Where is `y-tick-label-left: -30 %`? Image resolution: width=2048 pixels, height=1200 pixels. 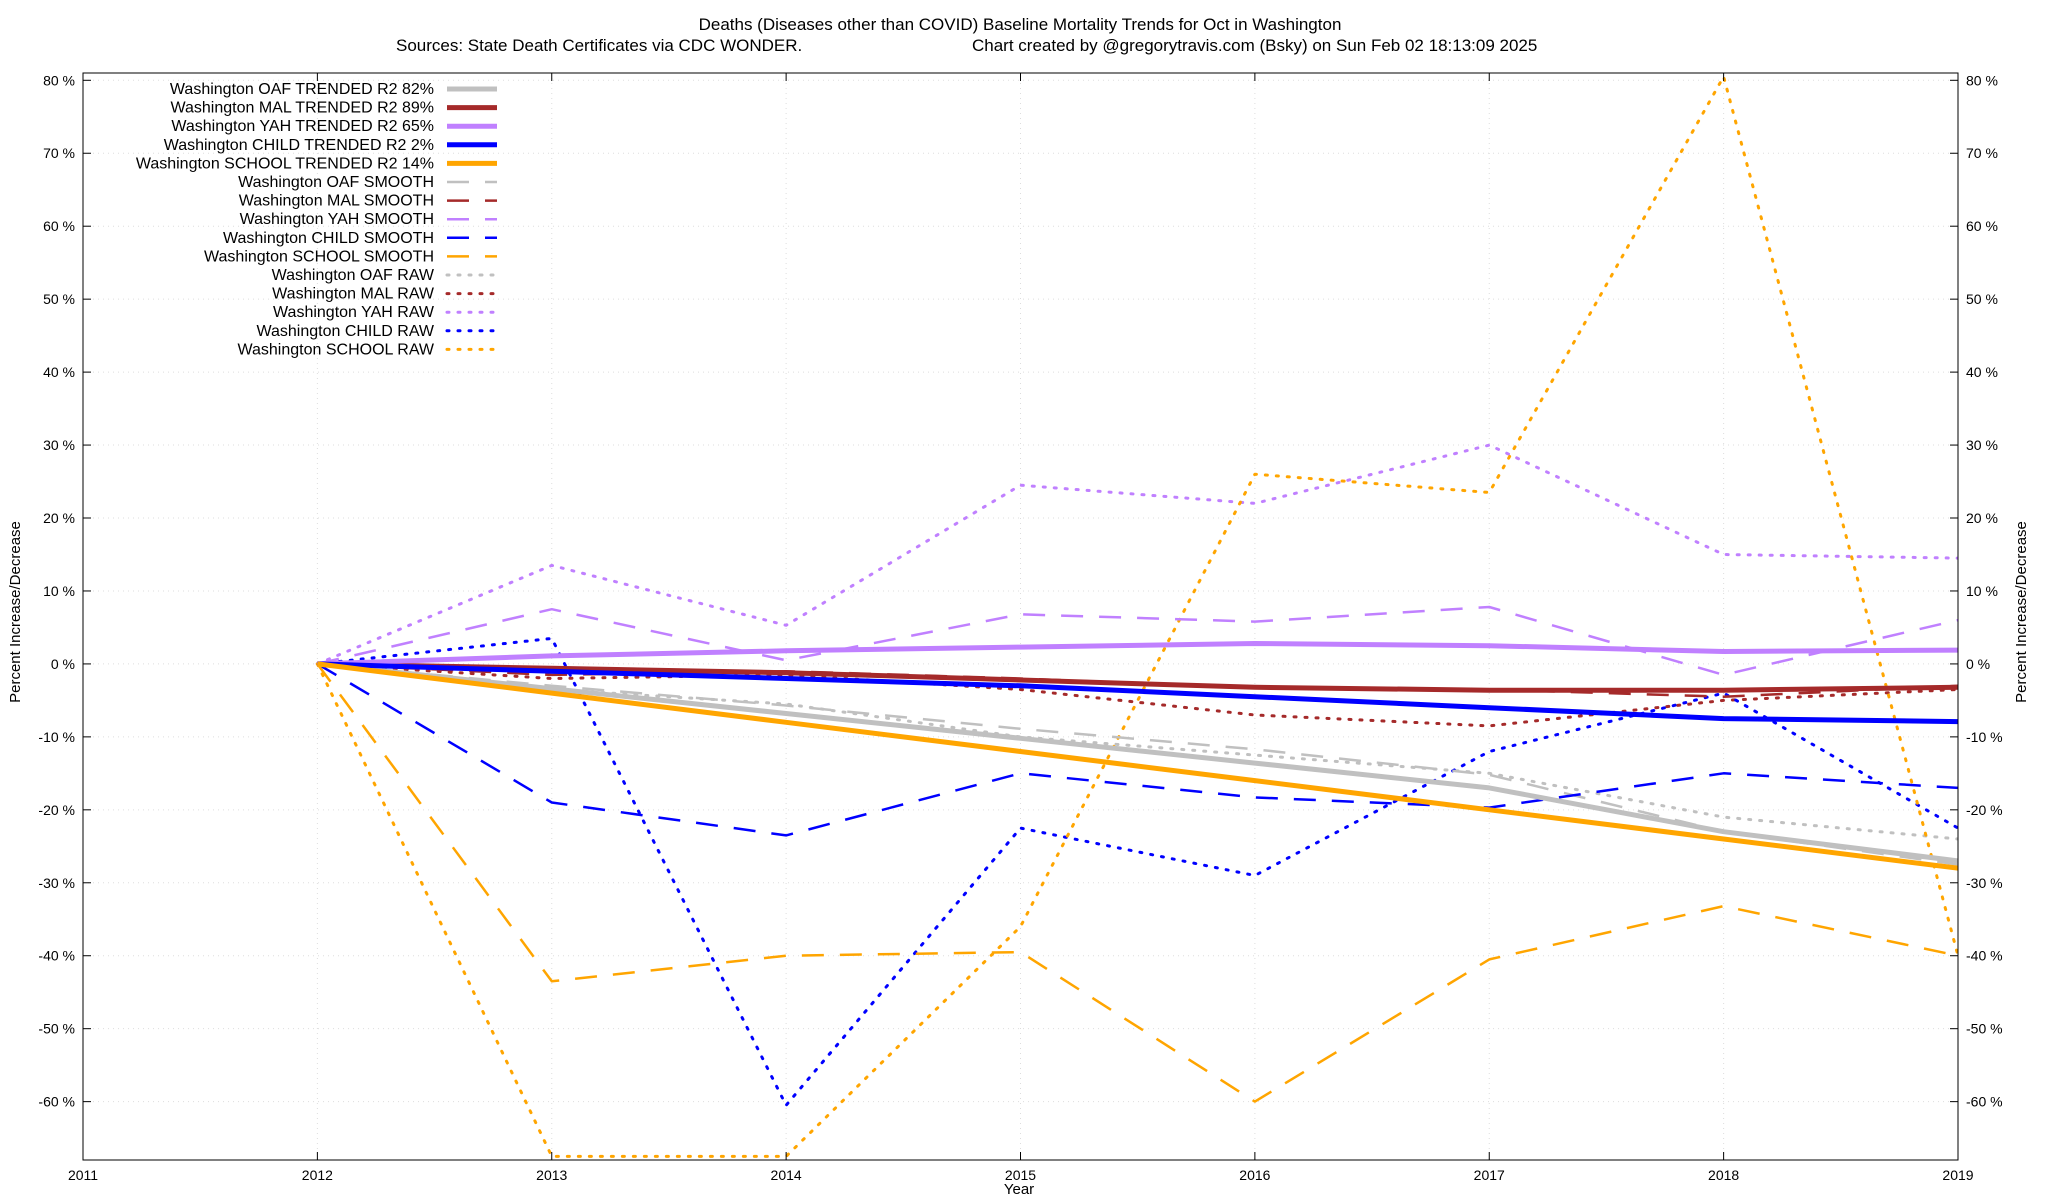
y-tick-label-left: -30 % is located at coordinates (56, 883).